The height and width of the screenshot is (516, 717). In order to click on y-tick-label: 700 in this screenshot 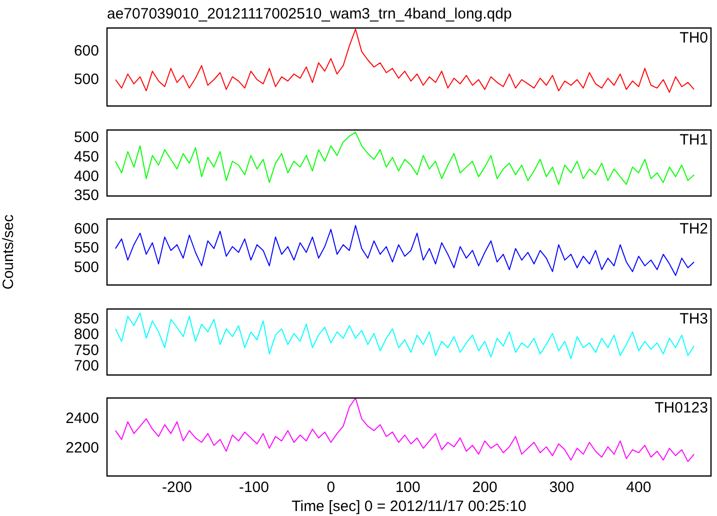, I will do `click(86, 365)`.